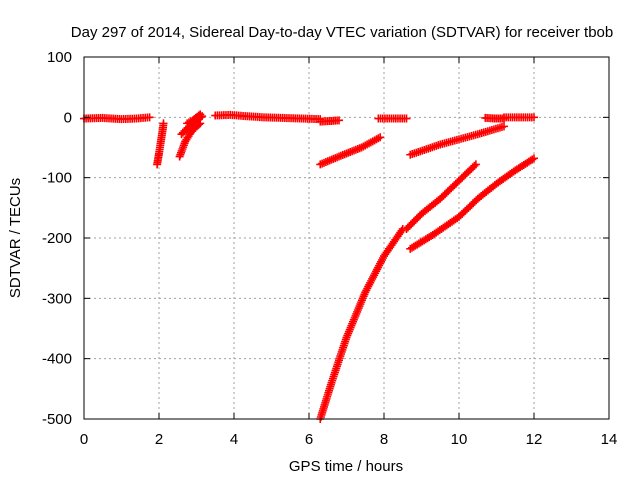 The height and width of the screenshot is (480, 640). I want to click on y-tick-label: -400, so click(57, 359).